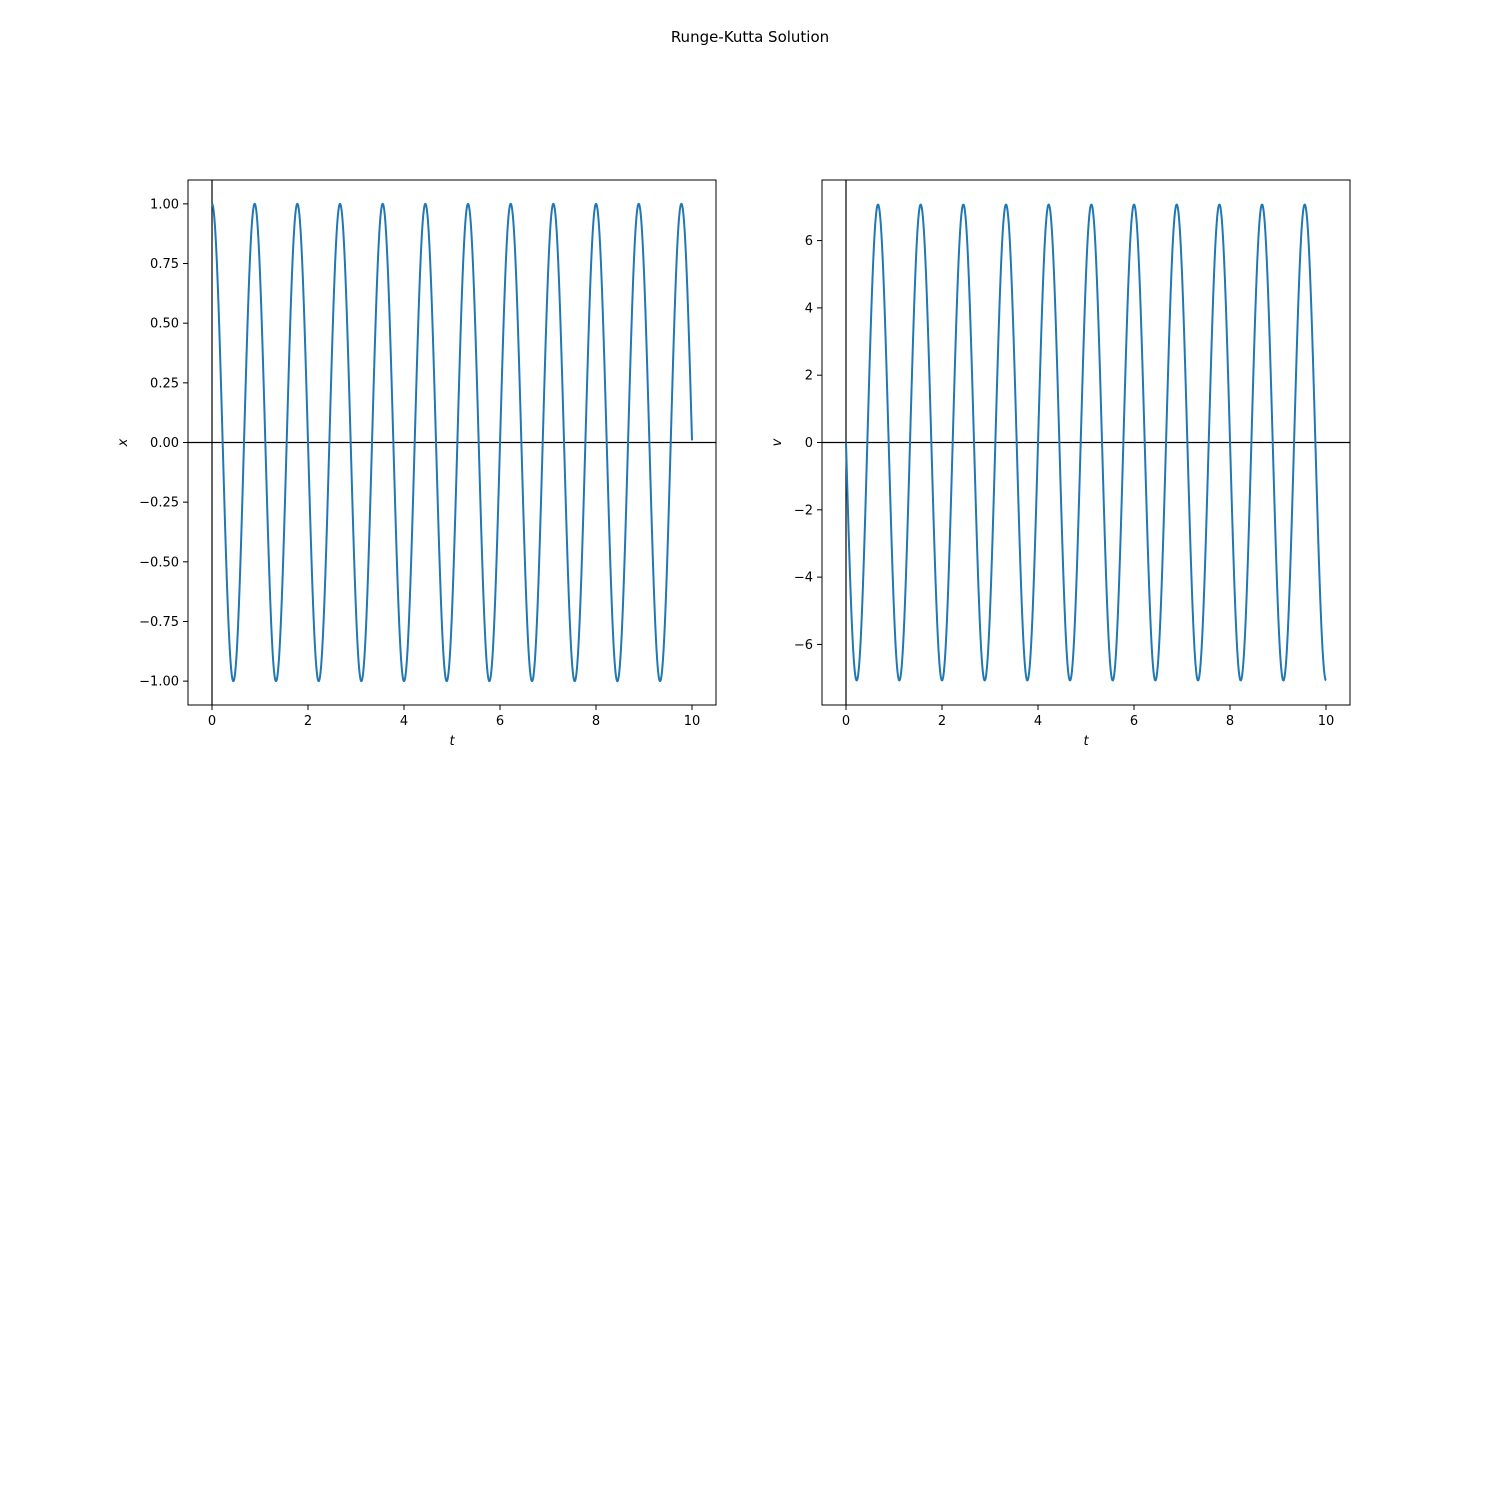 The height and width of the screenshot is (1500, 1500). What do you see at coordinates (750, 37) in the screenshot?
I see `figure-title: Runge-Kutta Solution` at bounding box center [750, 37].